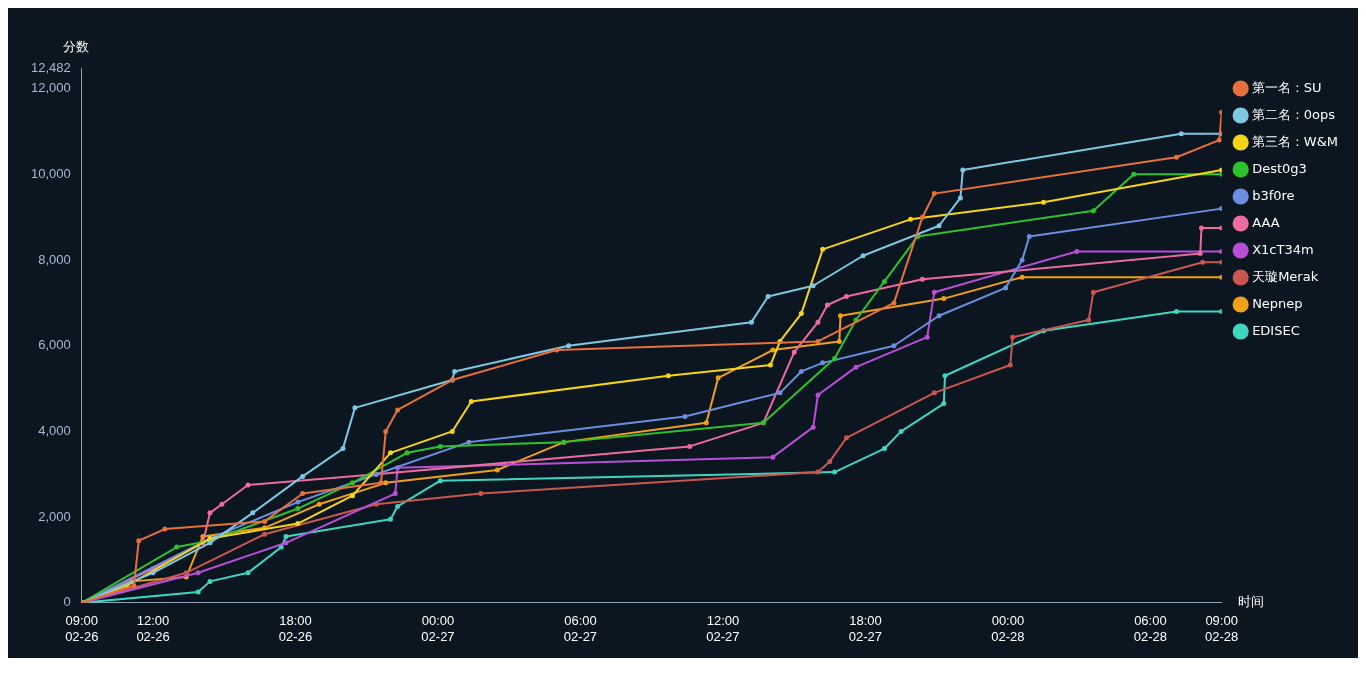 The image size is (1366, 673). Describe the element at coordinates (51, 173) in the screenshot. I see `y-tick-label: 10,000` at that location.